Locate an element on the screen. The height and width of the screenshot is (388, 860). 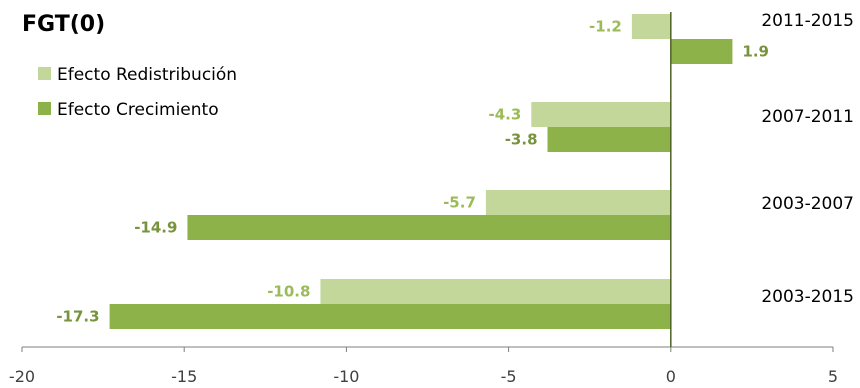
bar-crecimiento-2011-2015 is located at coordinates (701, 51).